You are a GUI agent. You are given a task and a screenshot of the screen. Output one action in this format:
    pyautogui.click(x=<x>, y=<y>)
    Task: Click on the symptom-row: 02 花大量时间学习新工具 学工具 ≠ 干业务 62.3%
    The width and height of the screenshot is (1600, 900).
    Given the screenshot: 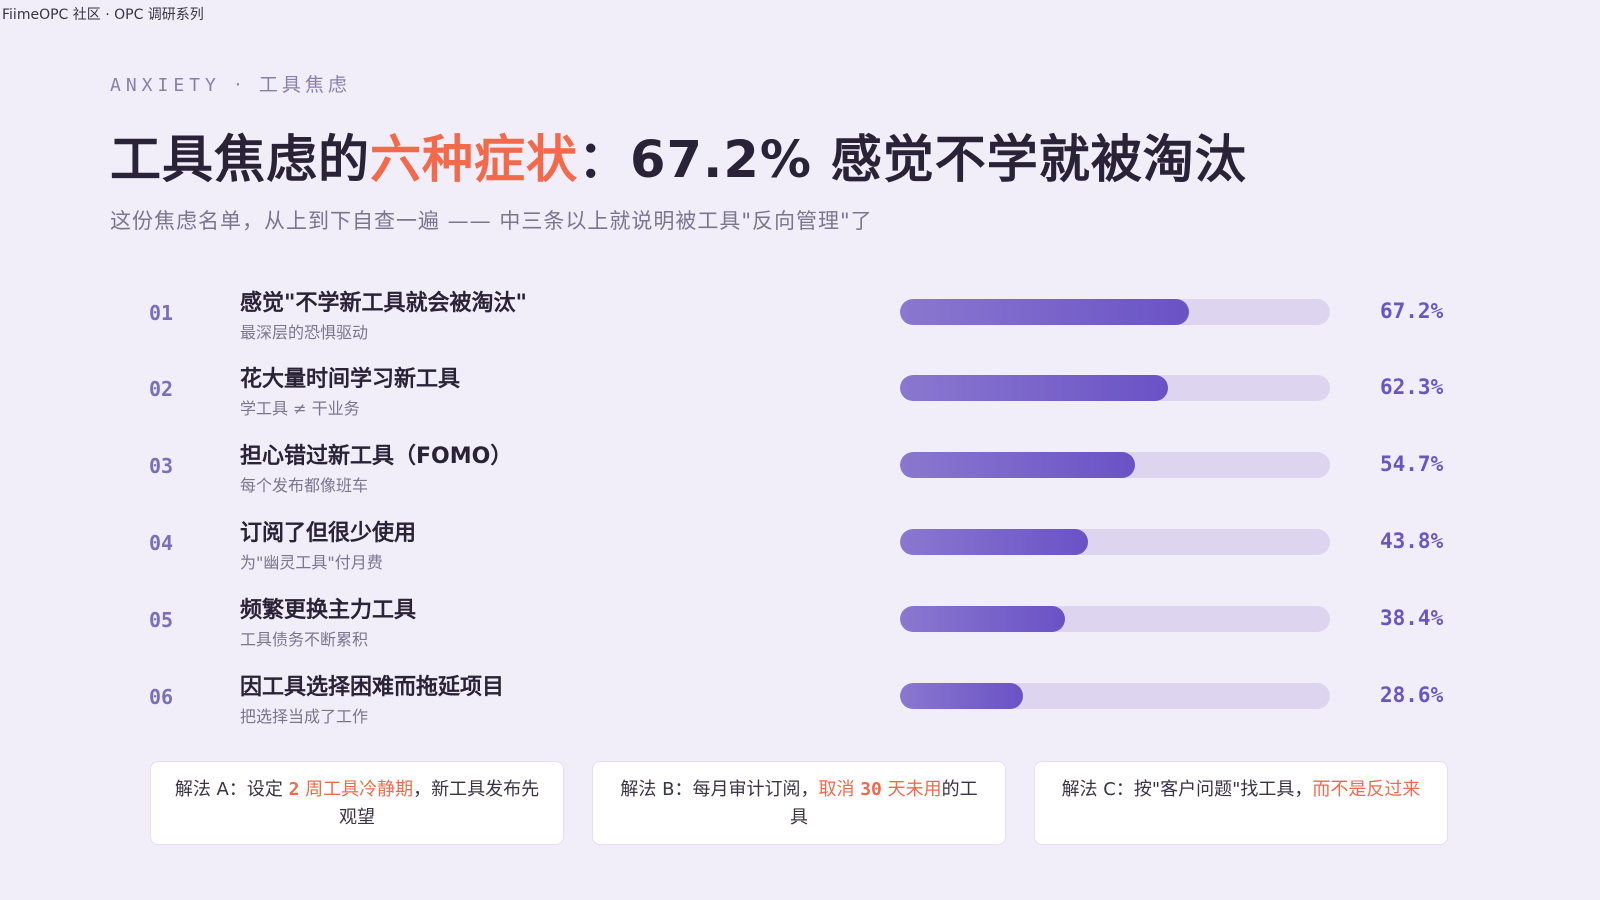 What is the action you would take?
    pyautogui.click(x=800, y=394)
    